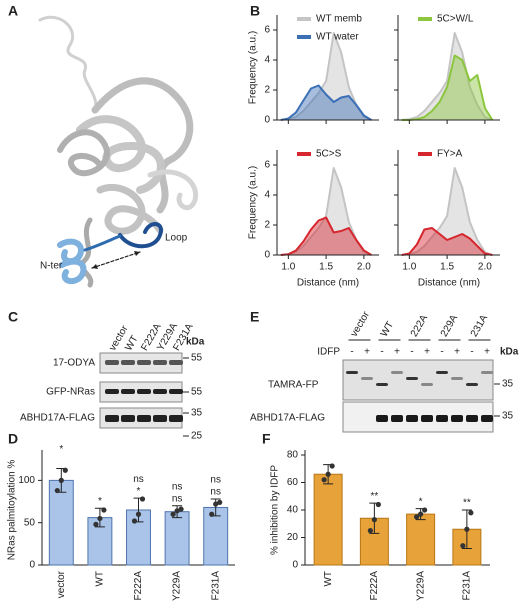 The height and width of the screenshot is (605, 520). What do you see at coordinates (13, 317) in the screenshot?
I see `panel-label: C` at bounding box center [13, 317].